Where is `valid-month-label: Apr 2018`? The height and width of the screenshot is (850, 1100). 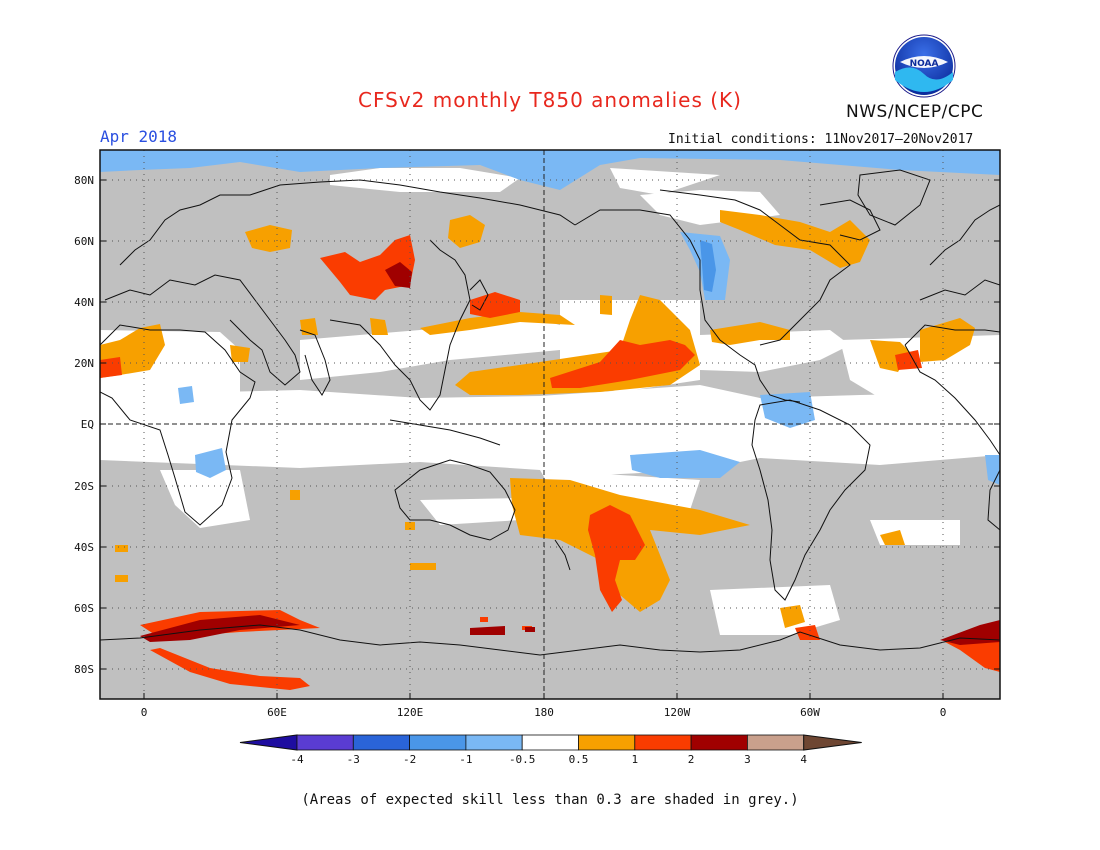 valid-month-label: Apr 2018 is located at coordinates (139, 136).